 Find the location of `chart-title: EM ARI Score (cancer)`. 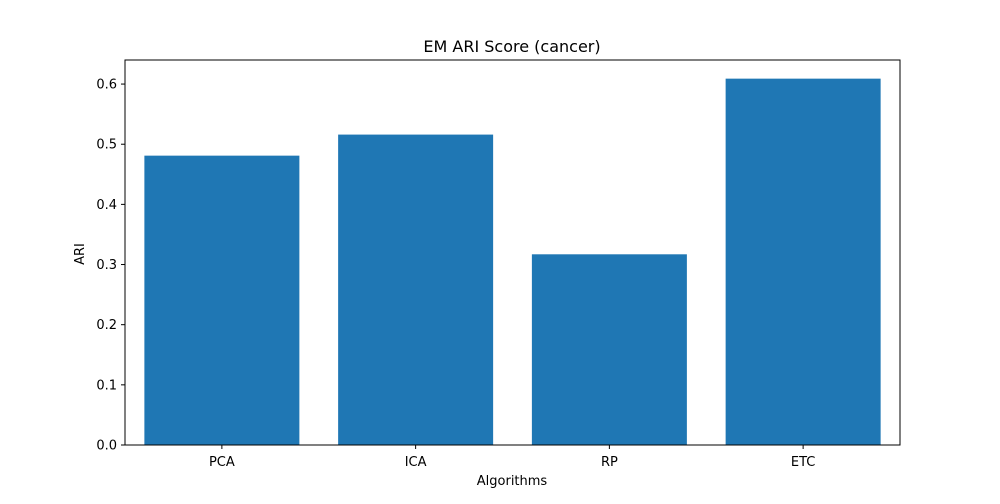

chart-title: EM ARI Score (cancer) is located at coordinates (511, 46).